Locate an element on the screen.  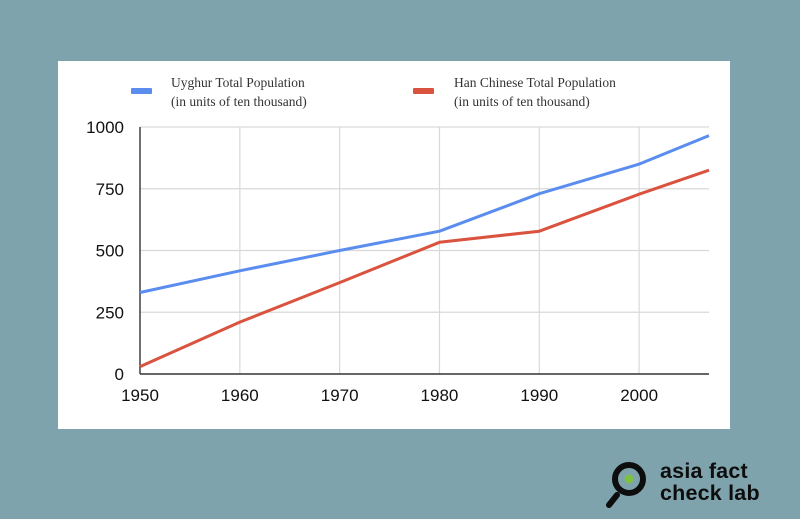
x-tick-label: 1990 is located at coordinates (539, 395).